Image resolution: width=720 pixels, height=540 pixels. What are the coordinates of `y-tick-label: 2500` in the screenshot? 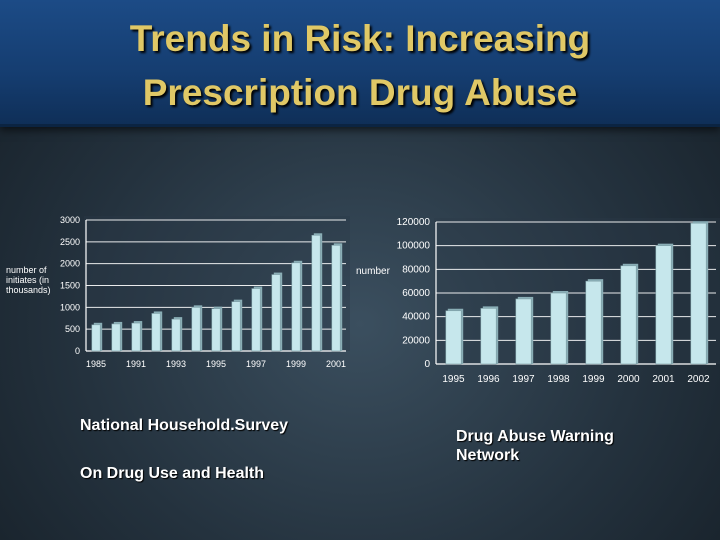 It's located at (70, 242).